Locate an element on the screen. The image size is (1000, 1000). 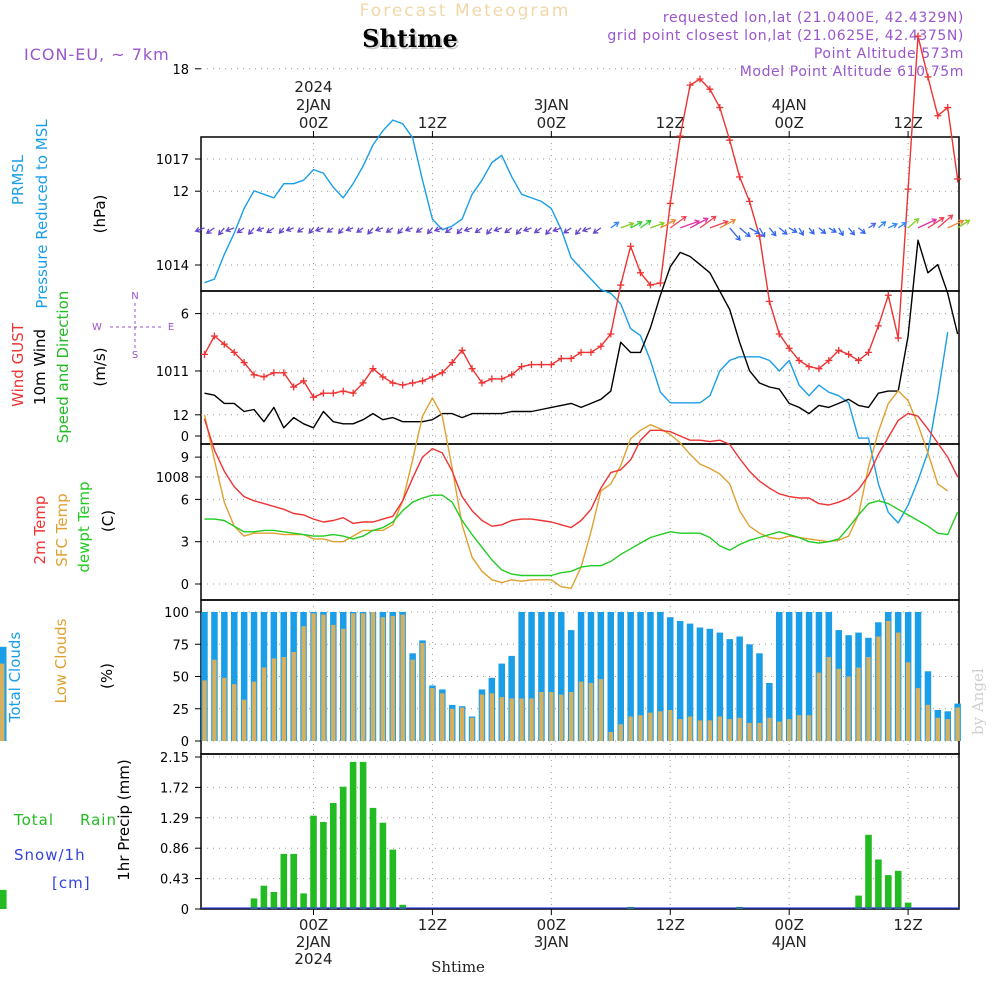
info-line: requested lon,lat (21.0400E, 42.4329N) is located at coordinates (813, 18).